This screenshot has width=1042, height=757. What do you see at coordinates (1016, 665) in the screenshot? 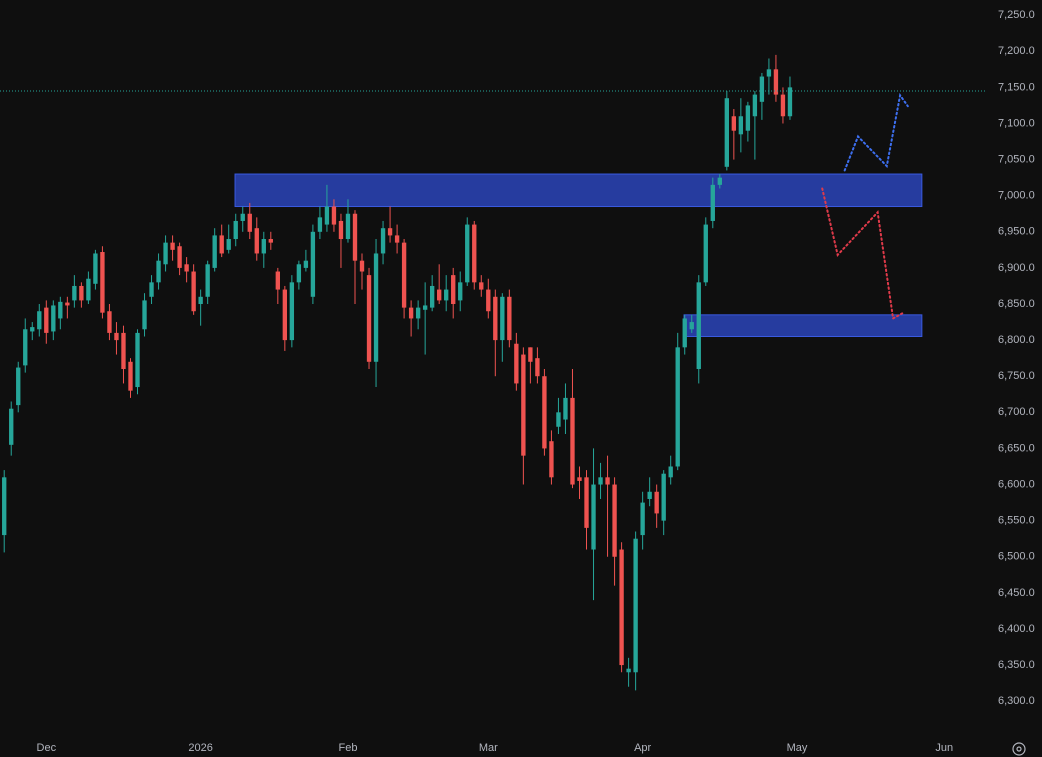
I see `y-tick-label: 6,350.0` at bounding box center [1016, 665].